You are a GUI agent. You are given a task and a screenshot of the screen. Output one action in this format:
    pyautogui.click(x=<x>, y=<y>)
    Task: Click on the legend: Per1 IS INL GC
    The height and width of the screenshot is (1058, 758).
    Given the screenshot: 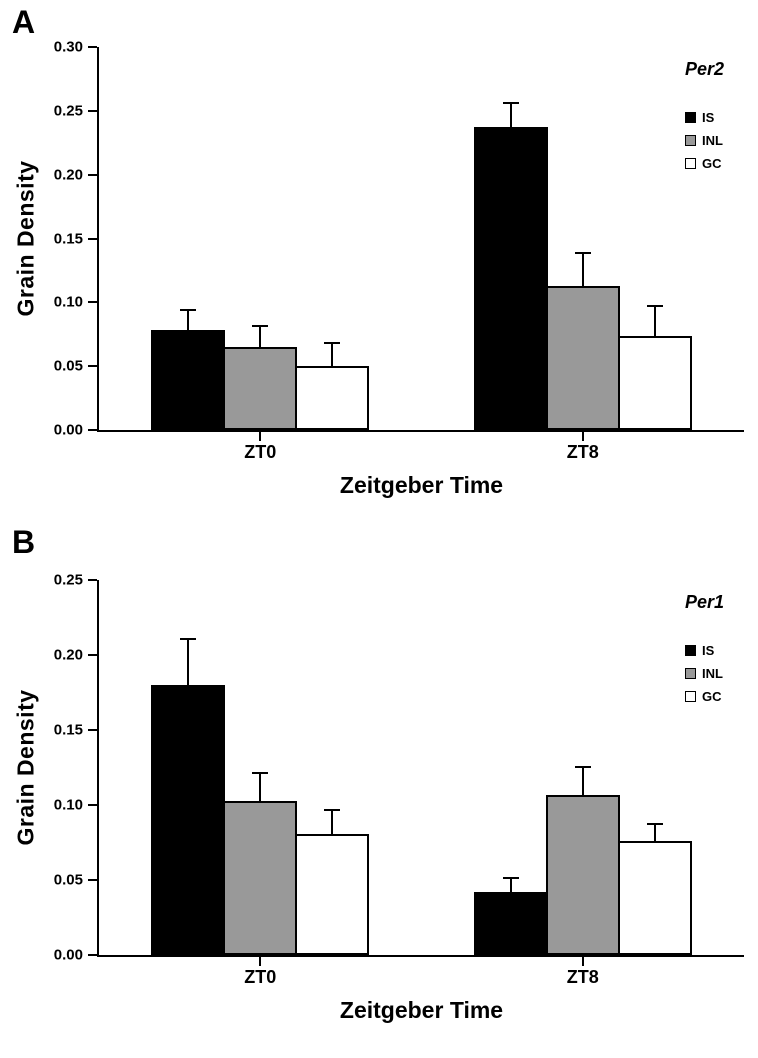 What is the action you would take?
    pyautogui.click(x=704, y=652)
    